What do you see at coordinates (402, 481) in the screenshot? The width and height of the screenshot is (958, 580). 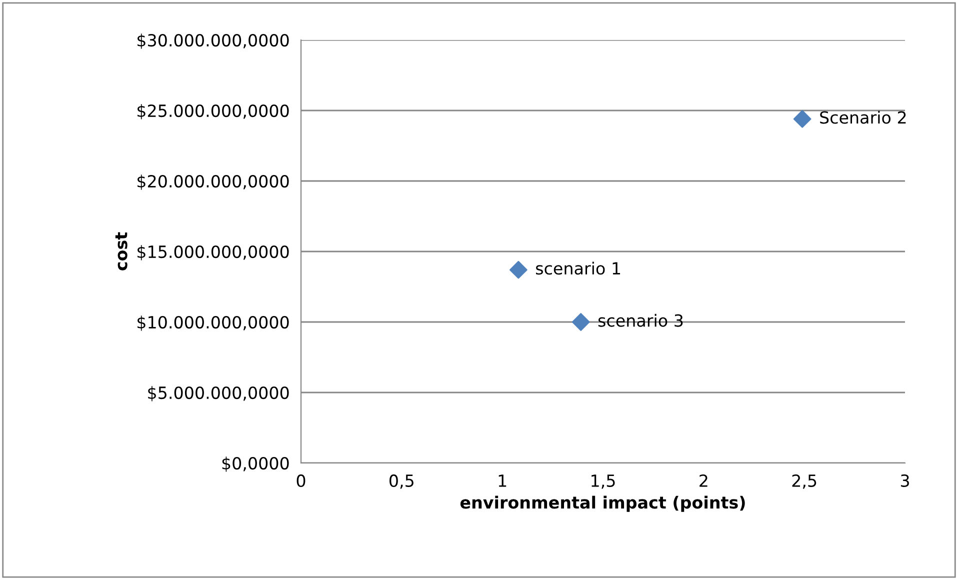 I see `x-tick-label: 0,5` at bounding box center [402, 481].